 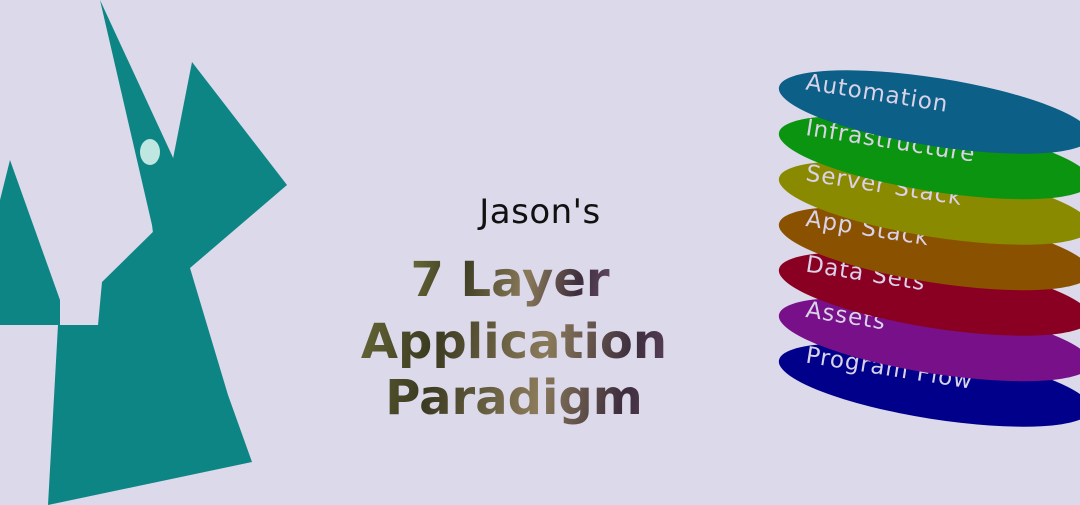 I want to click on title-line-2: Application Paradigm, so click(x=514, y=370).